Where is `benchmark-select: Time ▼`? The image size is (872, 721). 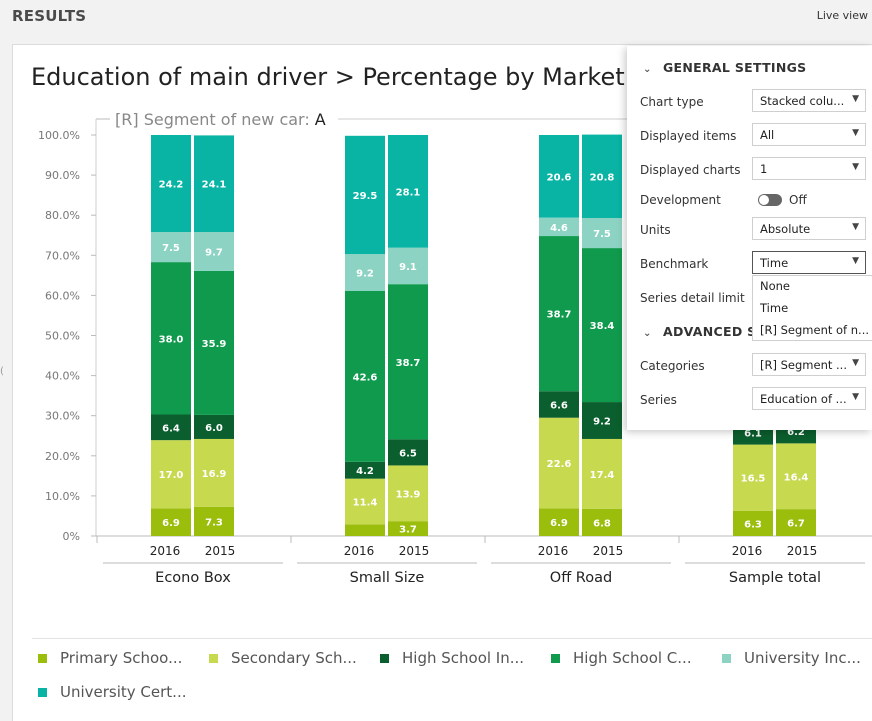 benchmark-select: Time ▼ is located at coordinates (809, 262).